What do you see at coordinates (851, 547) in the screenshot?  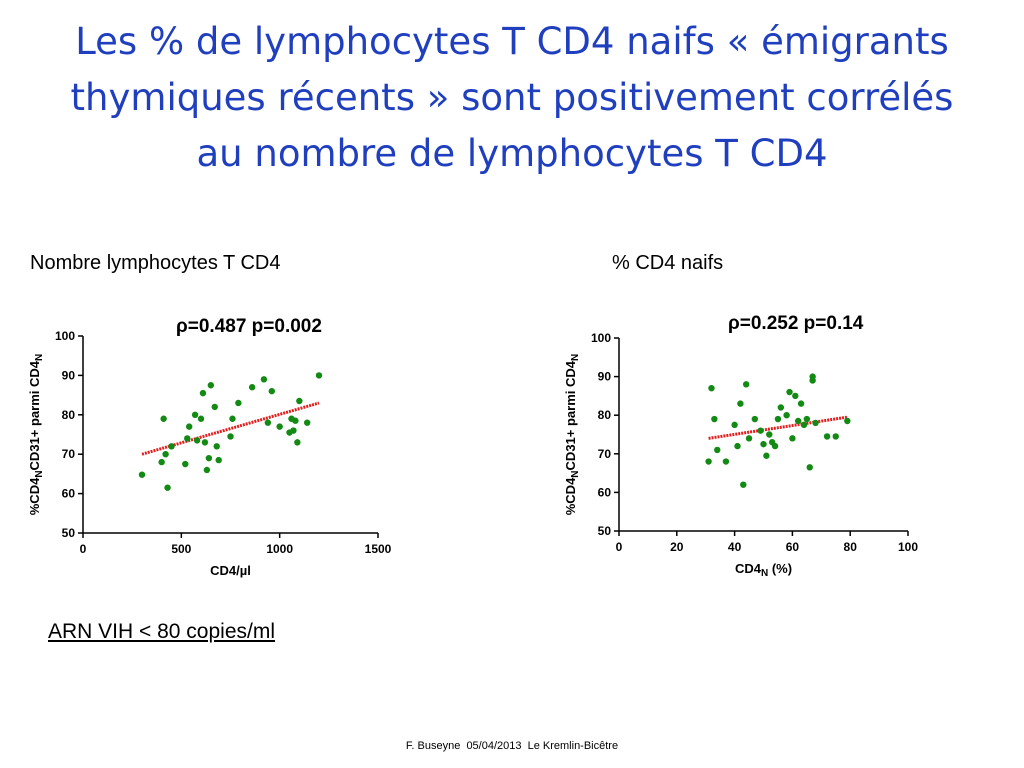 I see `x-tick-label: 80` at bounding box center [851, 547].